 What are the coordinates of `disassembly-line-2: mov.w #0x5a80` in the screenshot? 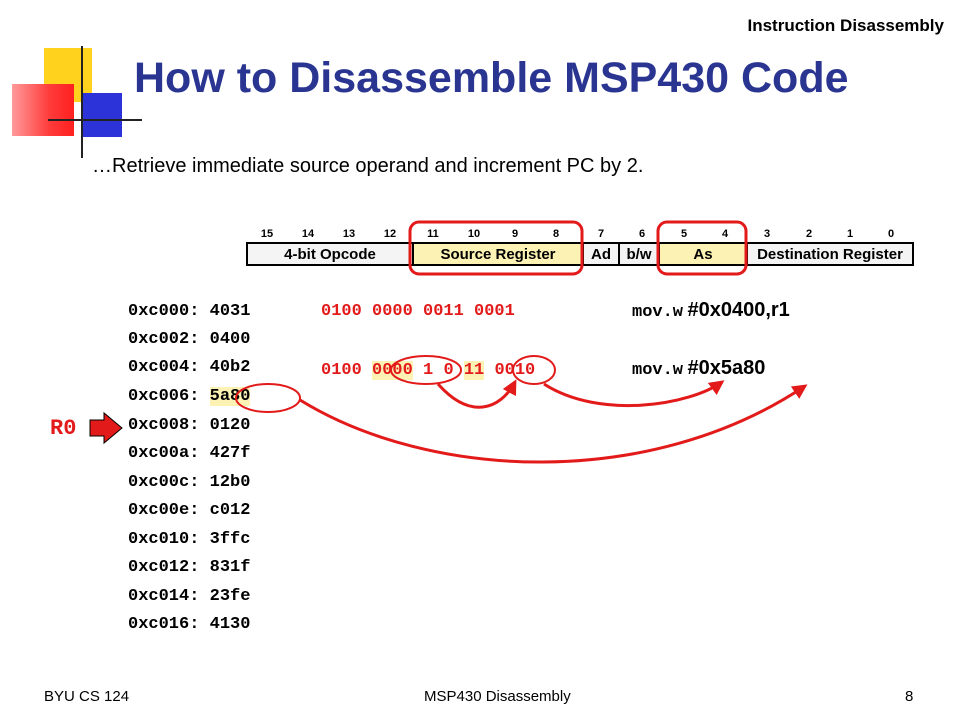 It's located at (698, 368).